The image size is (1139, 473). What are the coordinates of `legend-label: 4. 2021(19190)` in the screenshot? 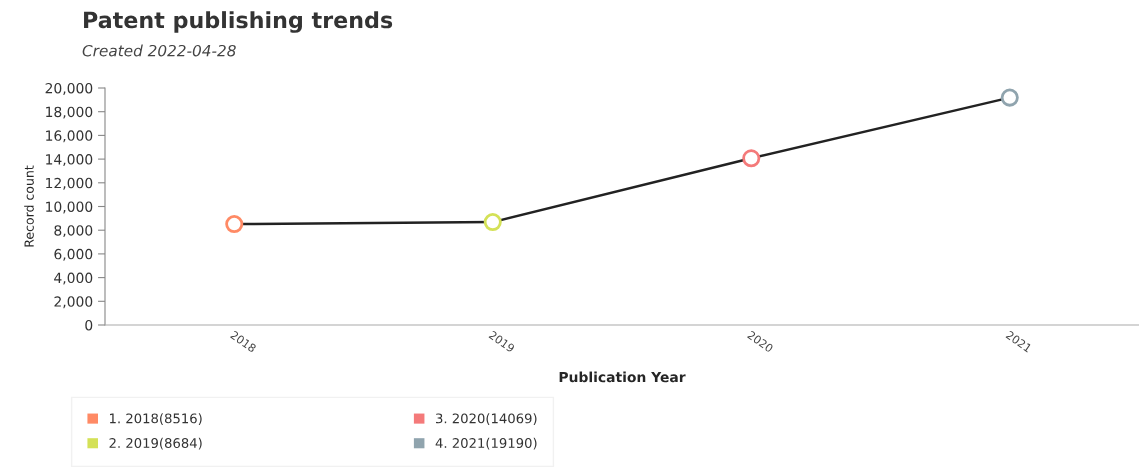 It's located at (486, 443).